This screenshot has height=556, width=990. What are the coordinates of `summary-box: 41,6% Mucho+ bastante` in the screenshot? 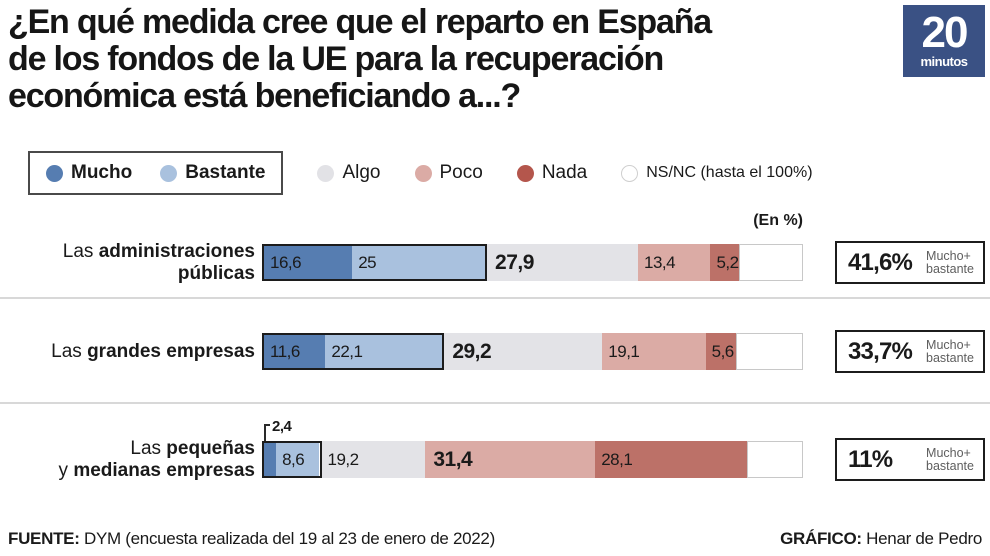 It's located at (910, 262).